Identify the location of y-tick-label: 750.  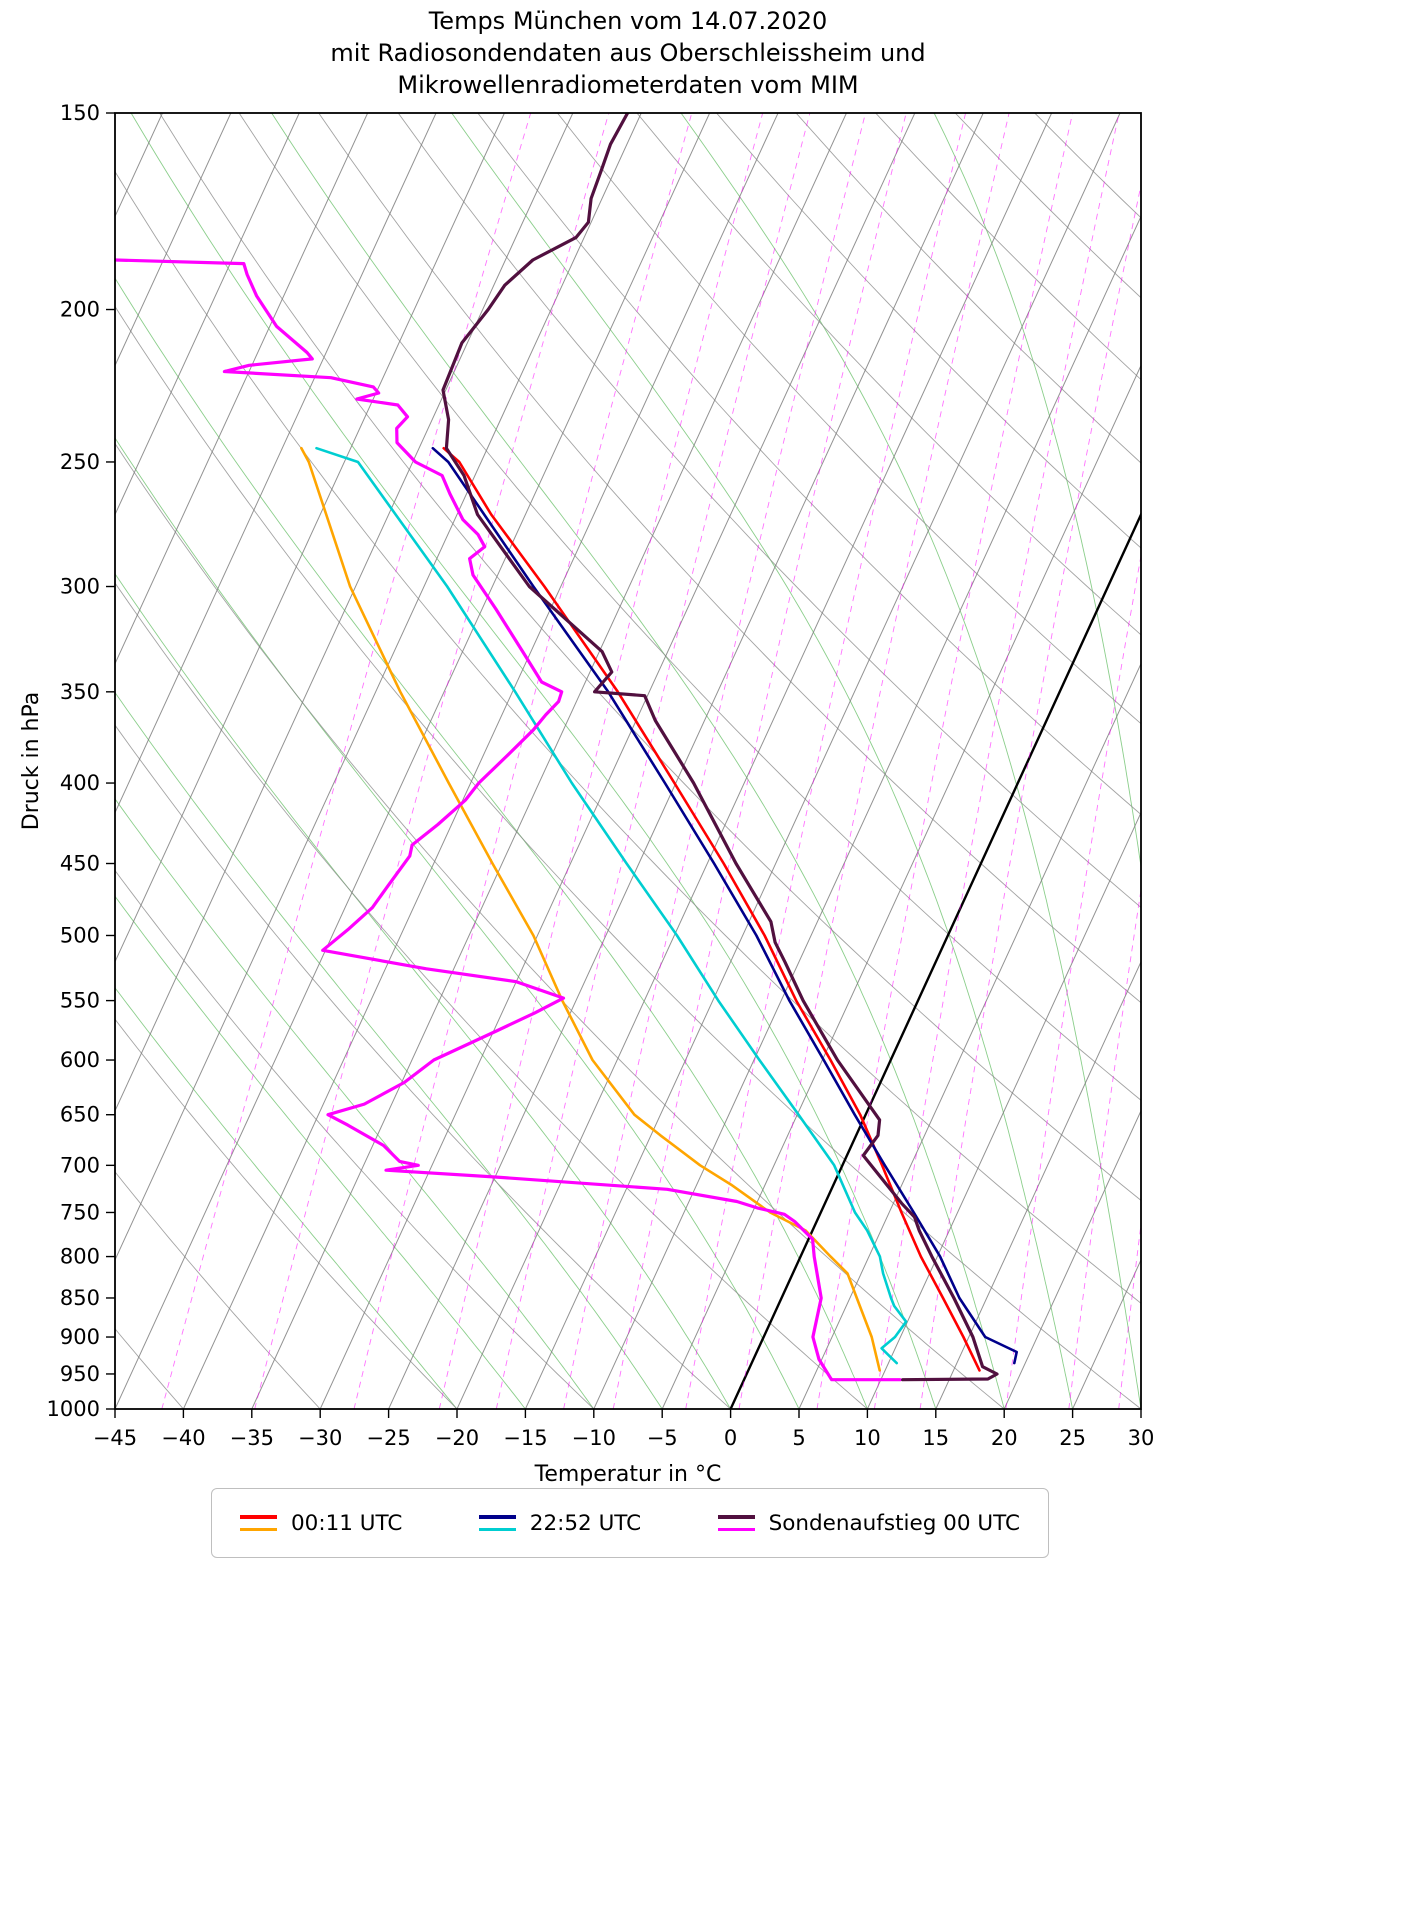
(80, 1212).